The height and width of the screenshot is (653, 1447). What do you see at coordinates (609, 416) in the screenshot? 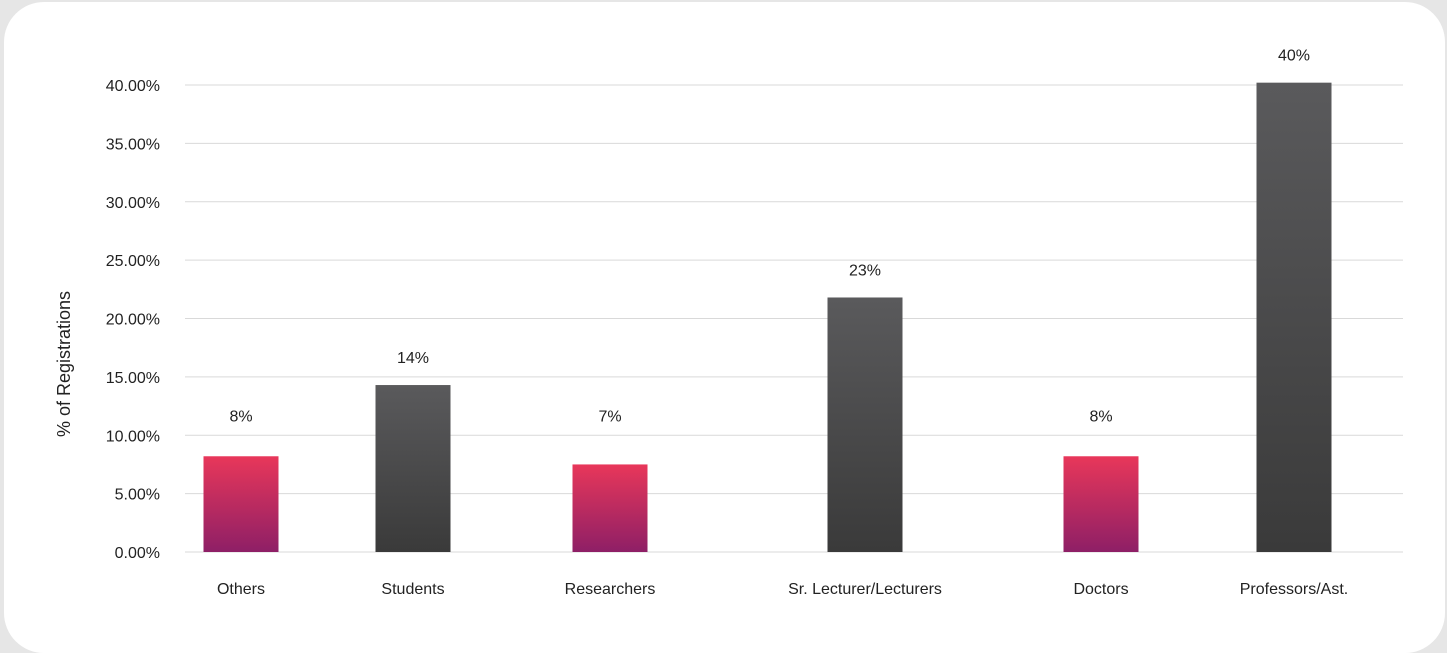
I see `data-label: 7%` at bounding box center [609, 416].